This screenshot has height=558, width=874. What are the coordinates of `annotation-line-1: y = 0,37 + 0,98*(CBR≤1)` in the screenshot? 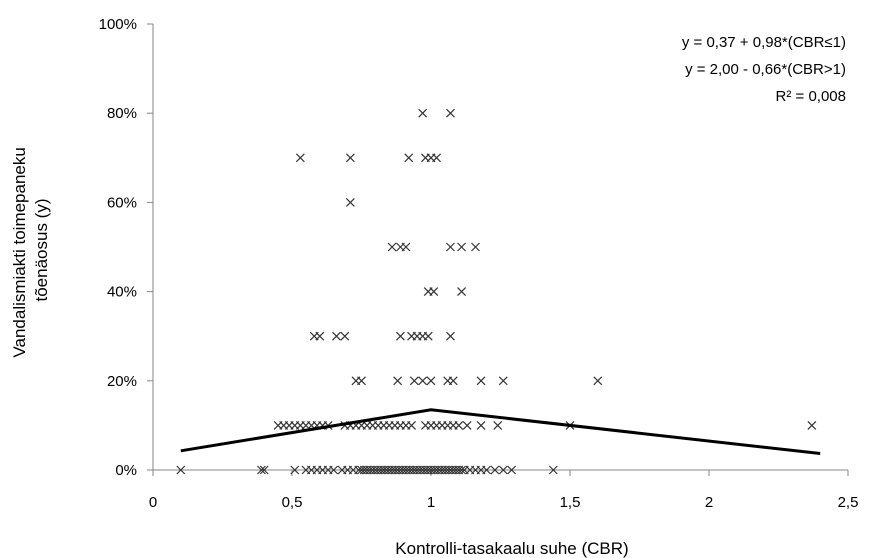 It's located at (764, 42).